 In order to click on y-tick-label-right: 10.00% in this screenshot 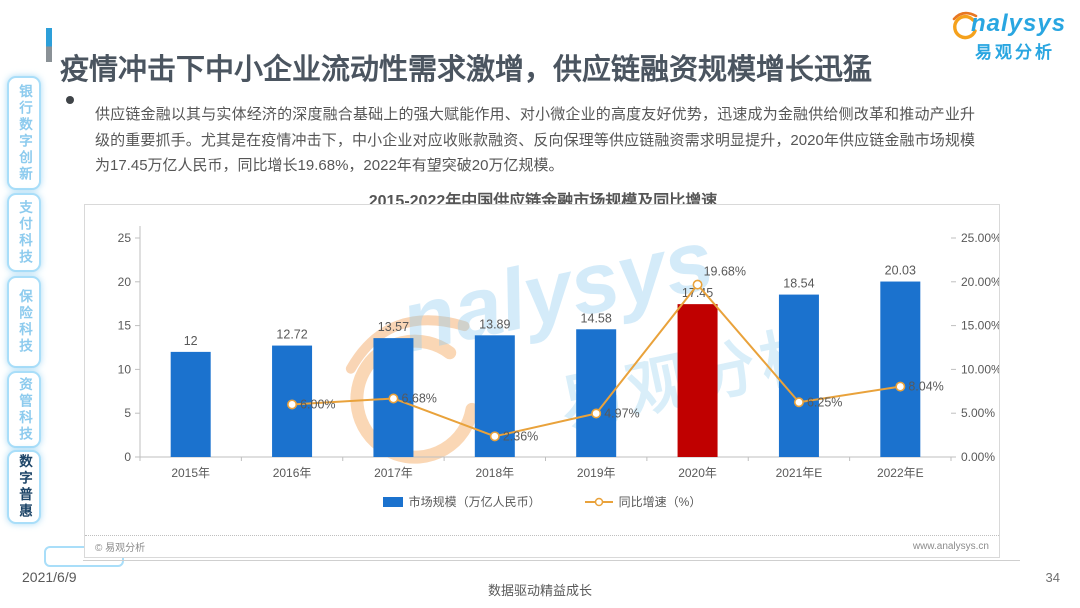, I will do `click(980, 369)`.